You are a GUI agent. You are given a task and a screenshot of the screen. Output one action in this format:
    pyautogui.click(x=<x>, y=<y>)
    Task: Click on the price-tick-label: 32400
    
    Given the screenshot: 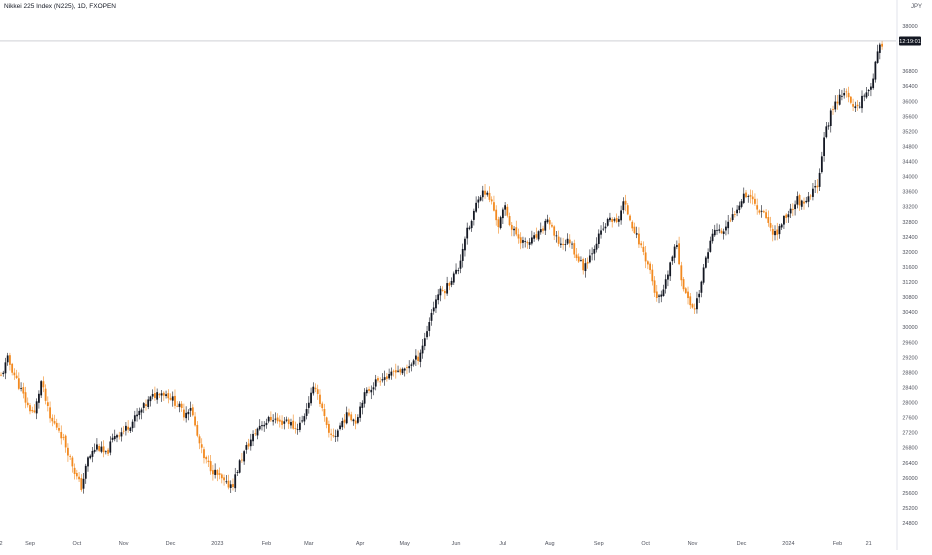 What is the action you would take?
    pyautogui.click(x=909, y=238)
    